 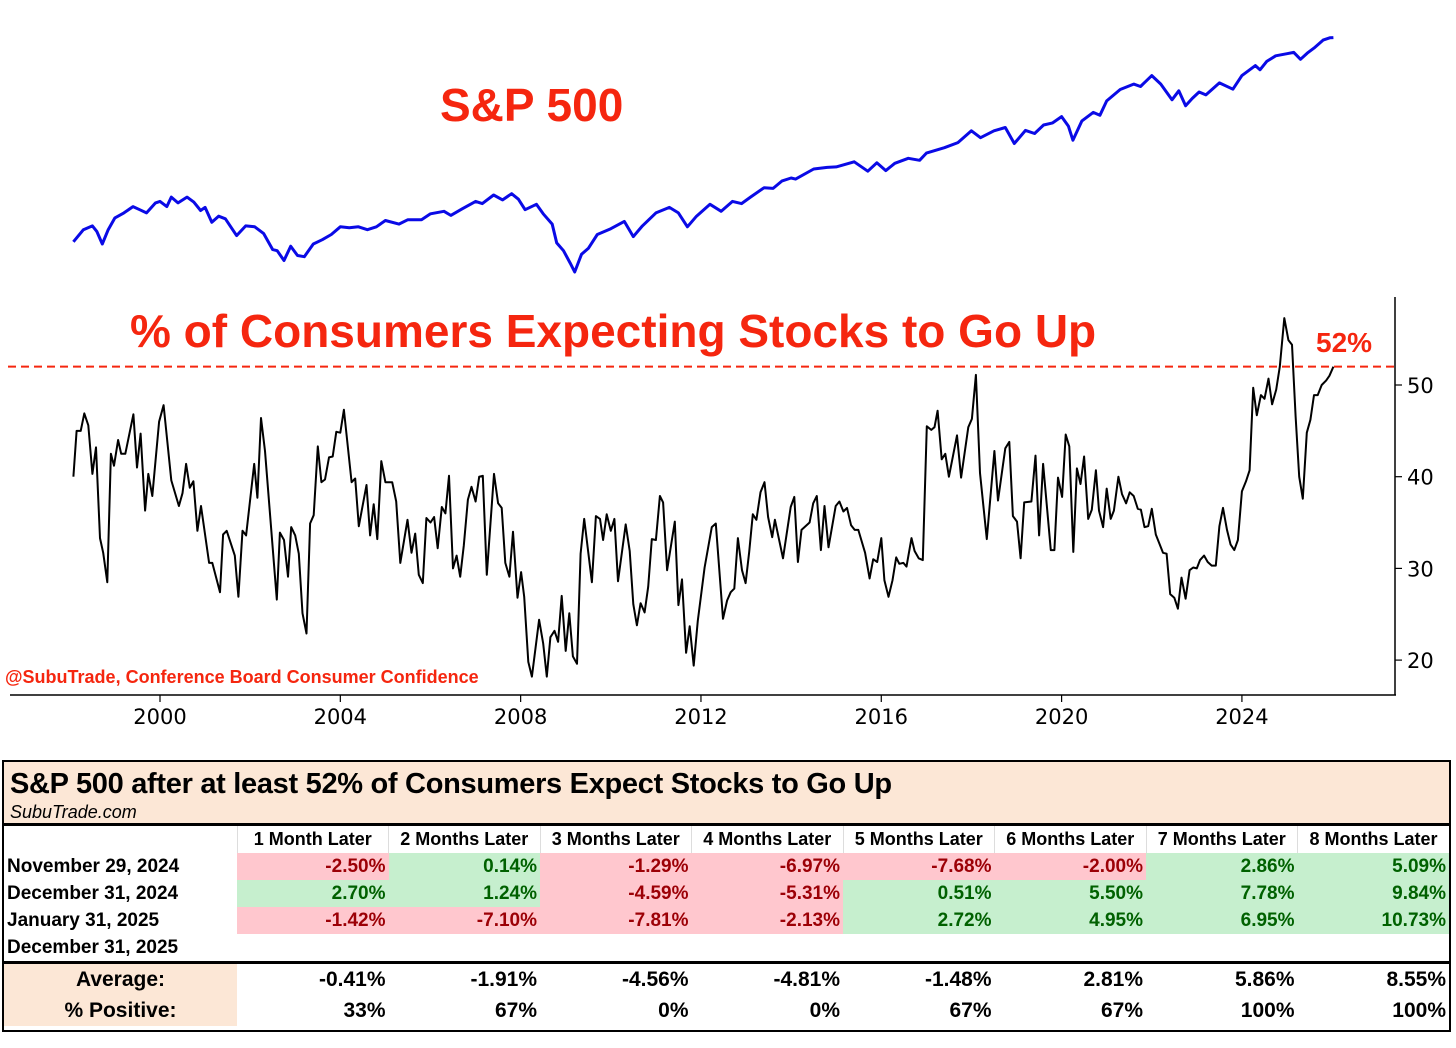 I want to click on summary-value: -0.41%, so click(x=313, y=978).